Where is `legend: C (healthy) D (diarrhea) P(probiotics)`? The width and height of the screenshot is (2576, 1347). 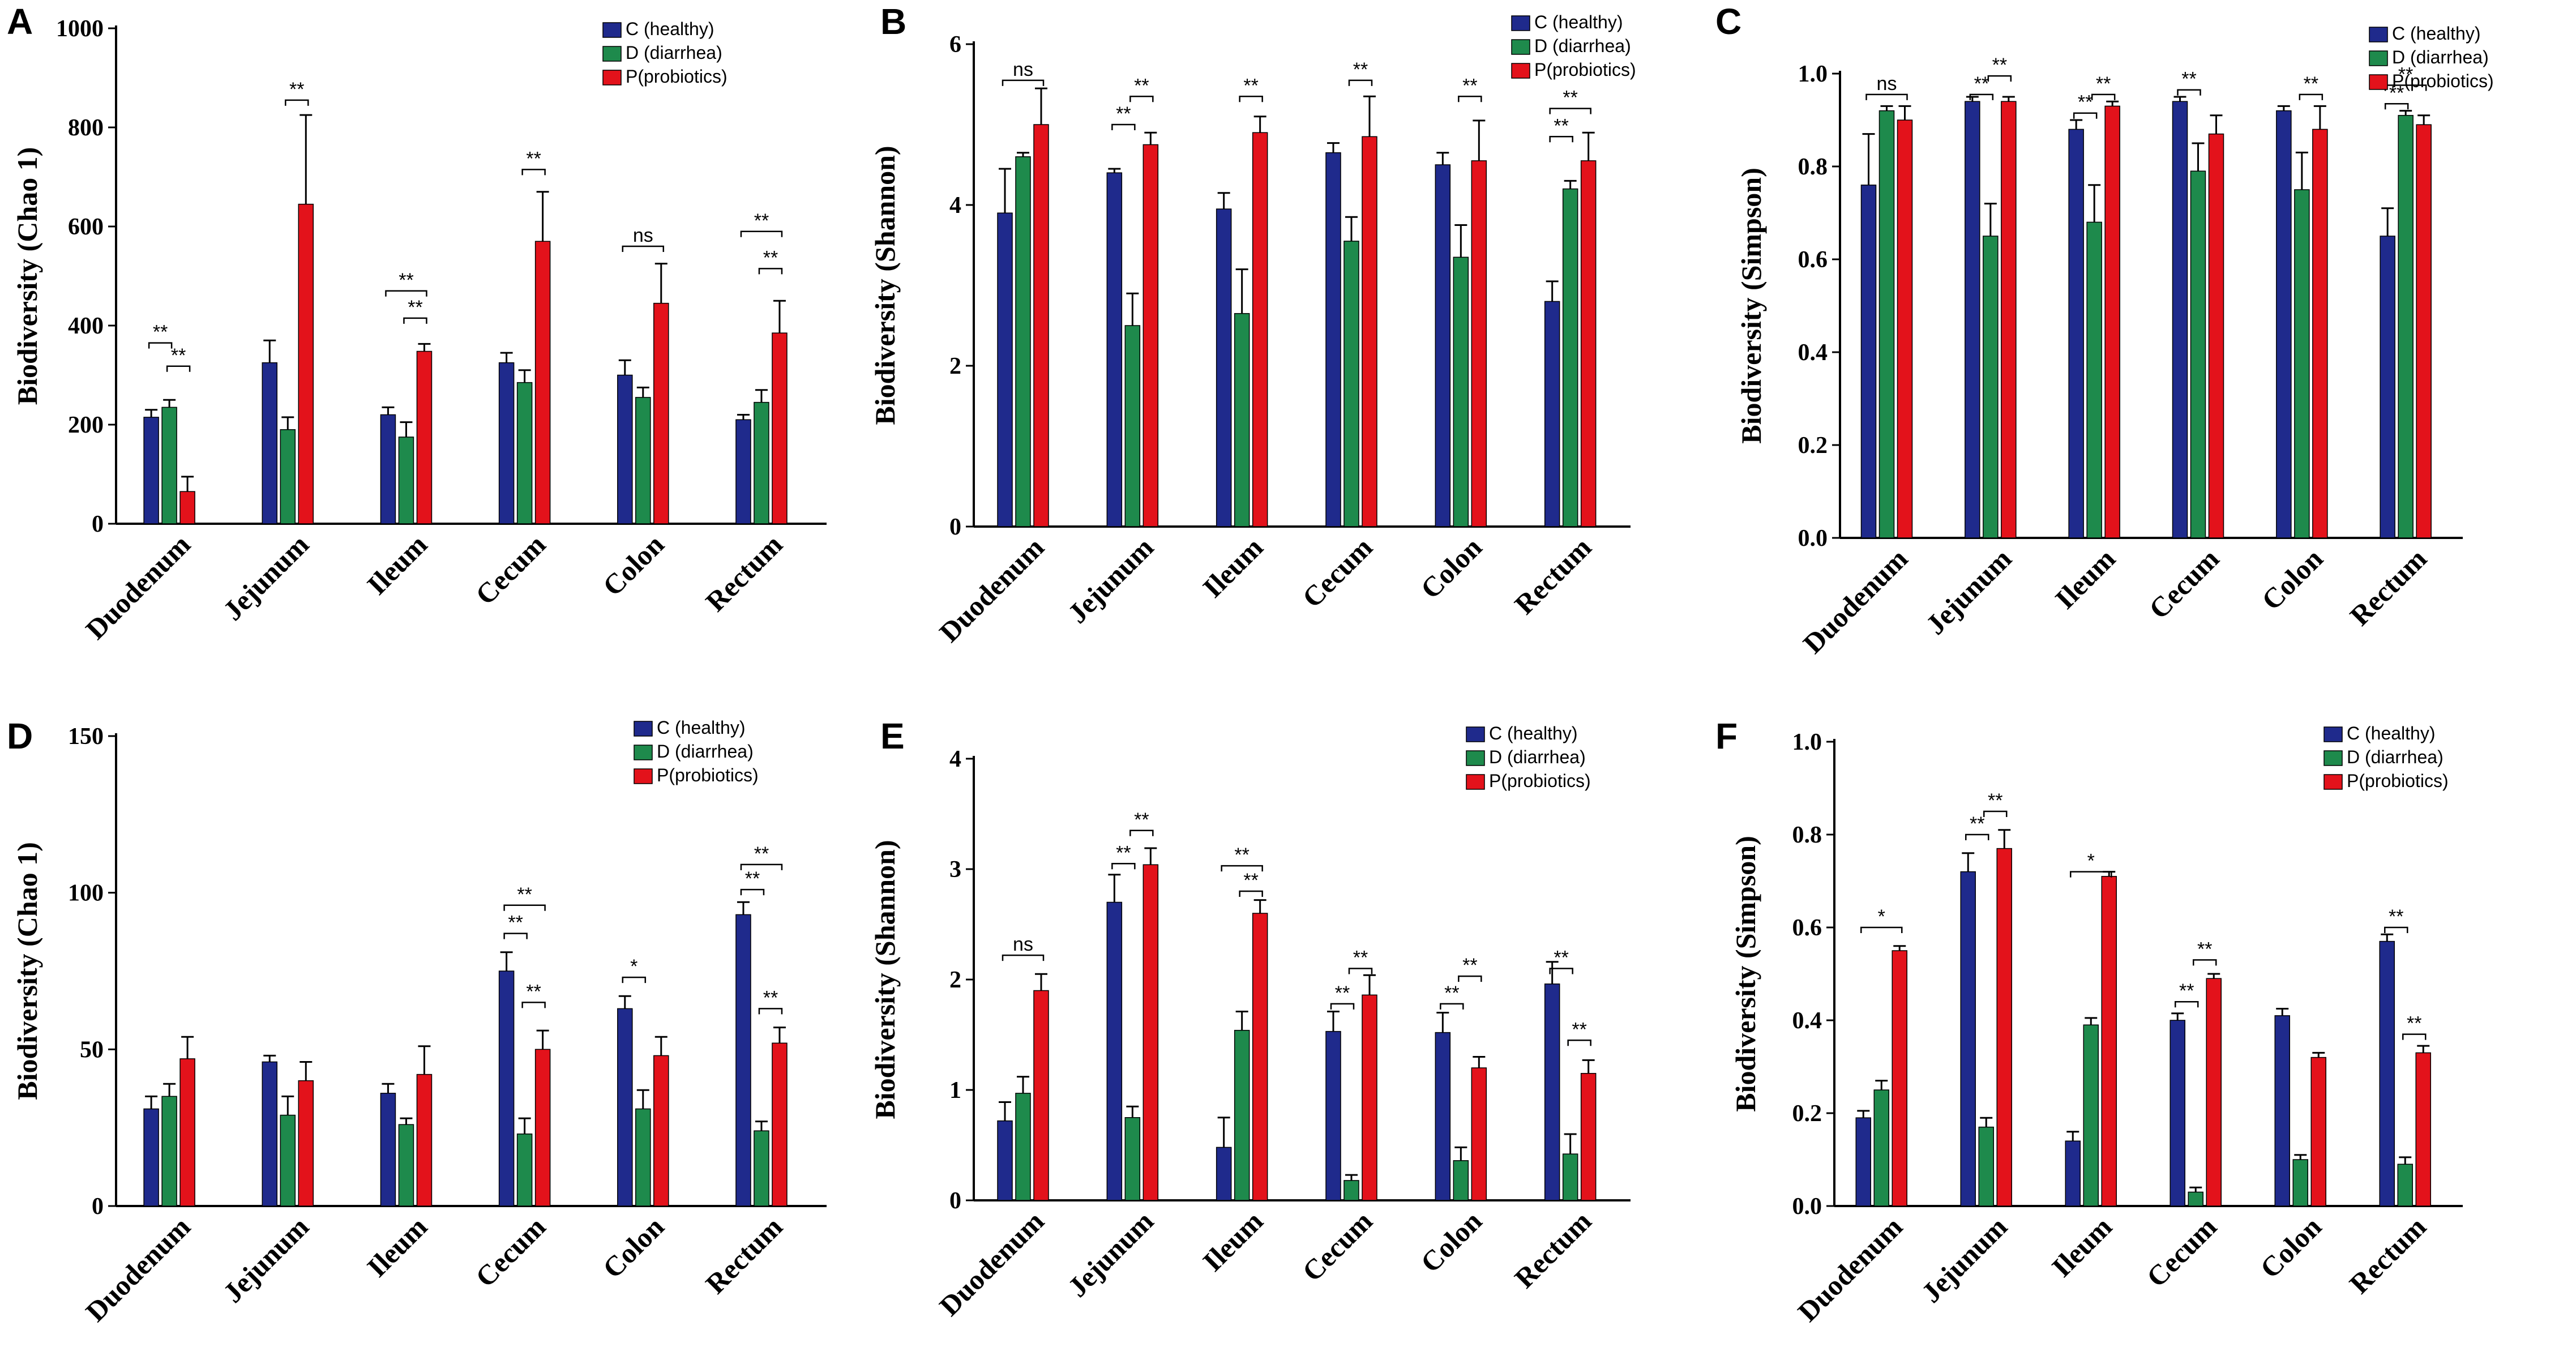
legend: C (healthy) D (diarrhea) P(probiotics) is located at coordinates (2431, 57).